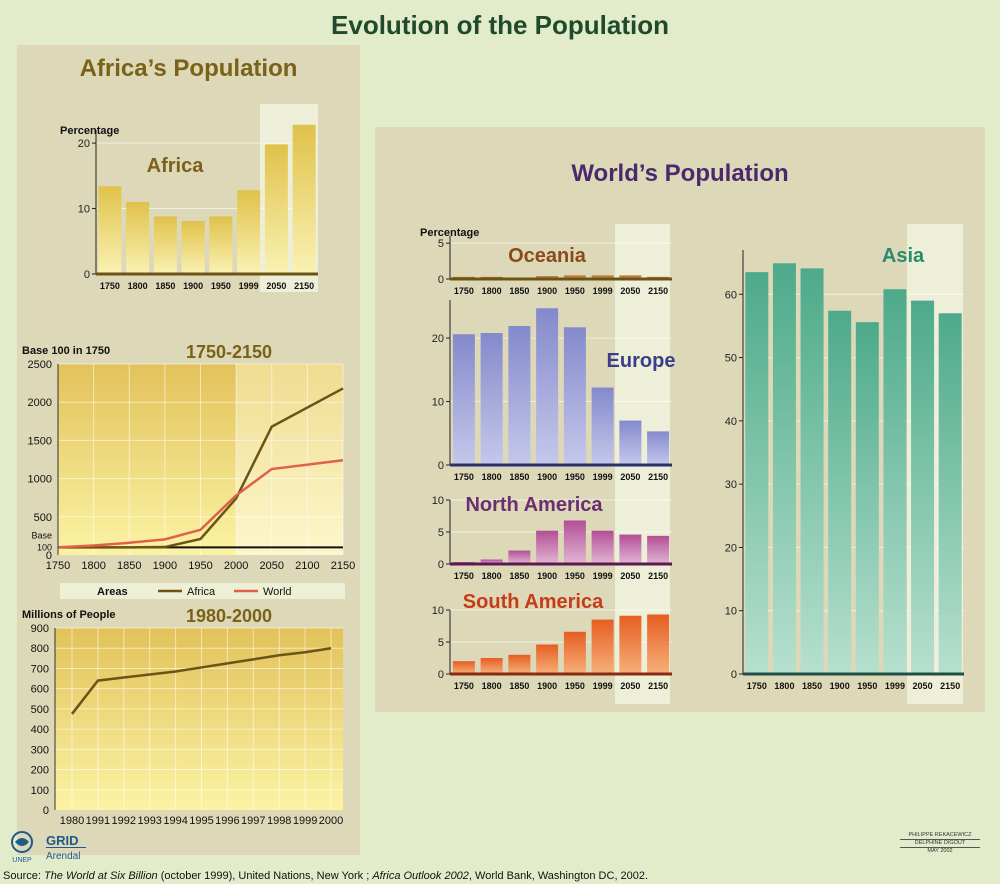 The width and height of the screenshot is (1000, 884). I want to click on recent-title: 1980-2000, so click(229, 616).